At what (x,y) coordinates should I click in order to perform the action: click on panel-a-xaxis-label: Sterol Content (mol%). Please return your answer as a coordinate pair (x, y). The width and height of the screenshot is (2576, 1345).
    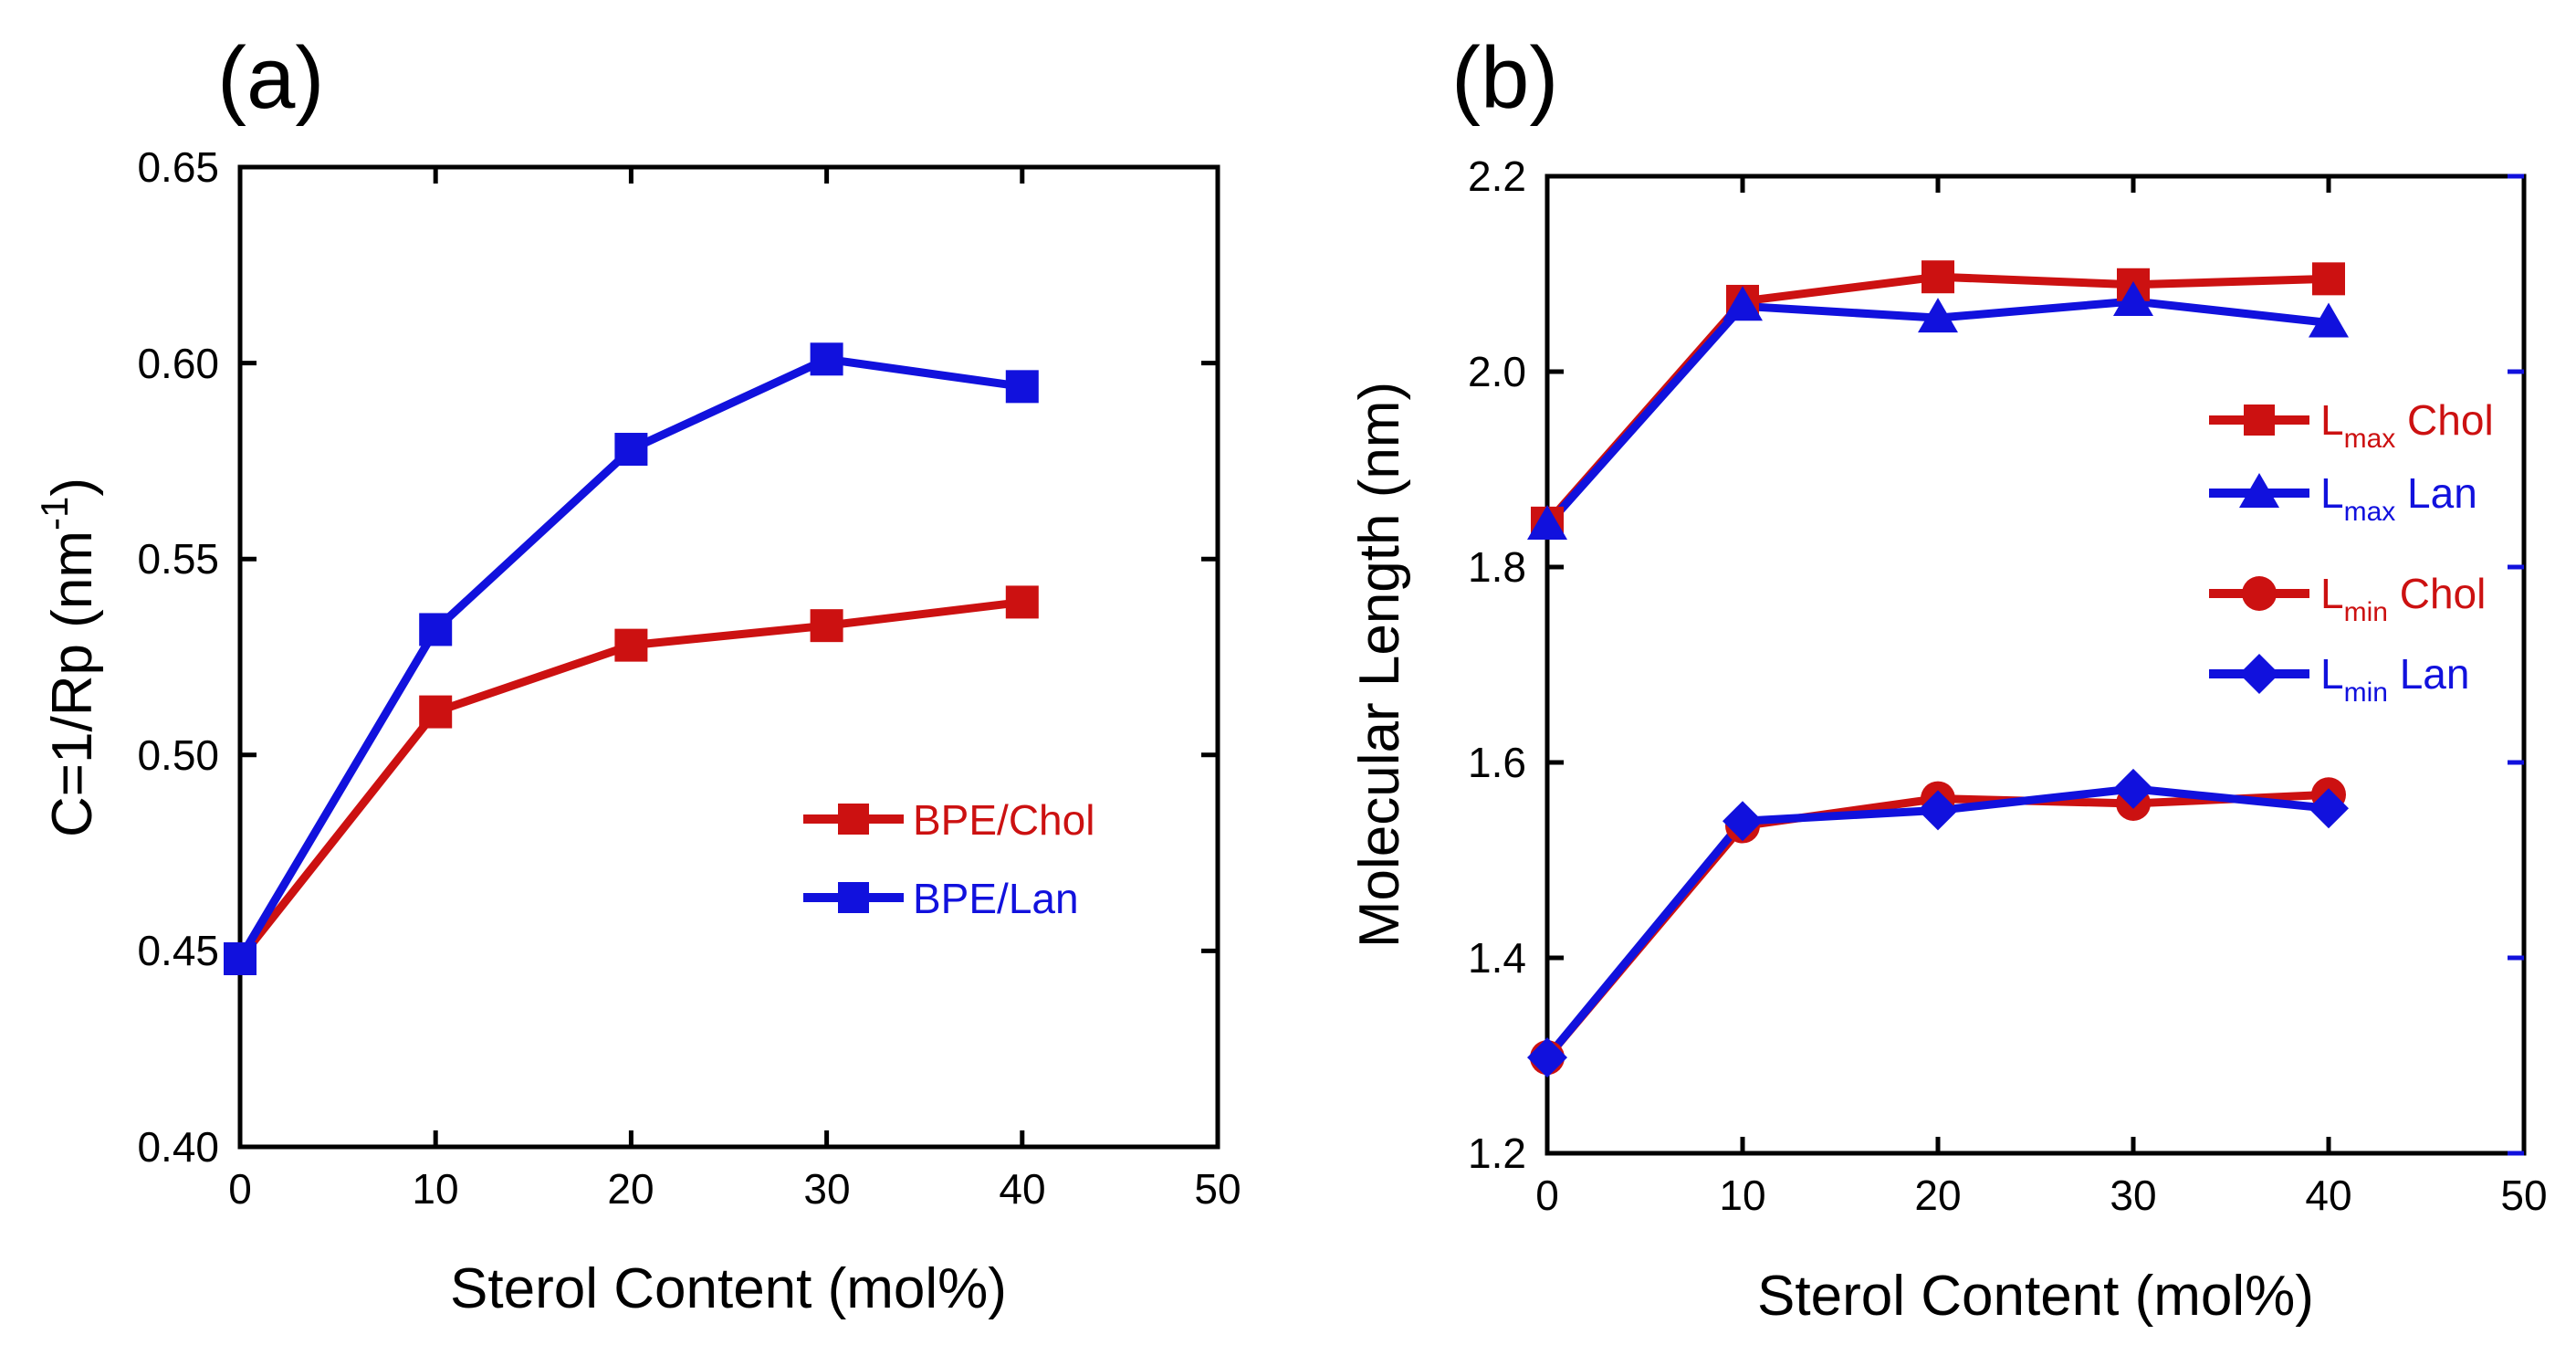
    Looking at the image, I should click on (728, 1288).